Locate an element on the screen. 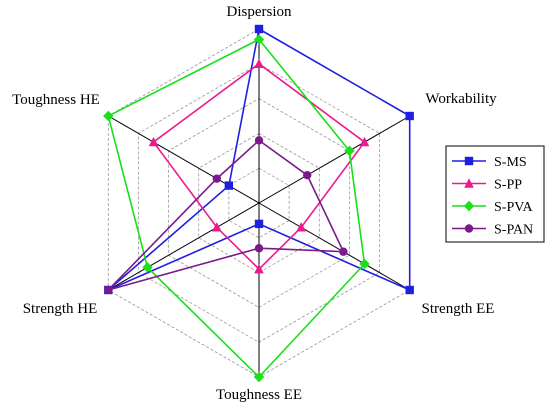 This screenshot has height=408, width=550. legend-box is located at coordinates (495, 194).